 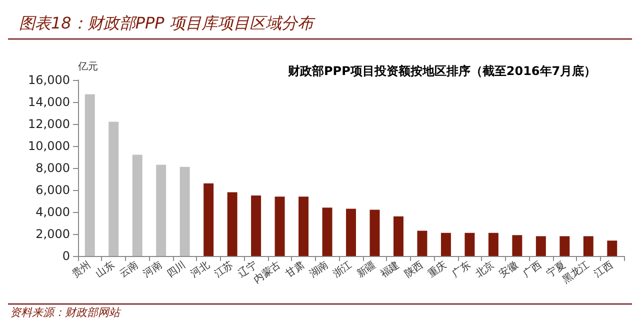 What do you see at coordinates (66, 256) in the screenshot?
I see `y-tick-label: 0` at bounding box center [66, 256].